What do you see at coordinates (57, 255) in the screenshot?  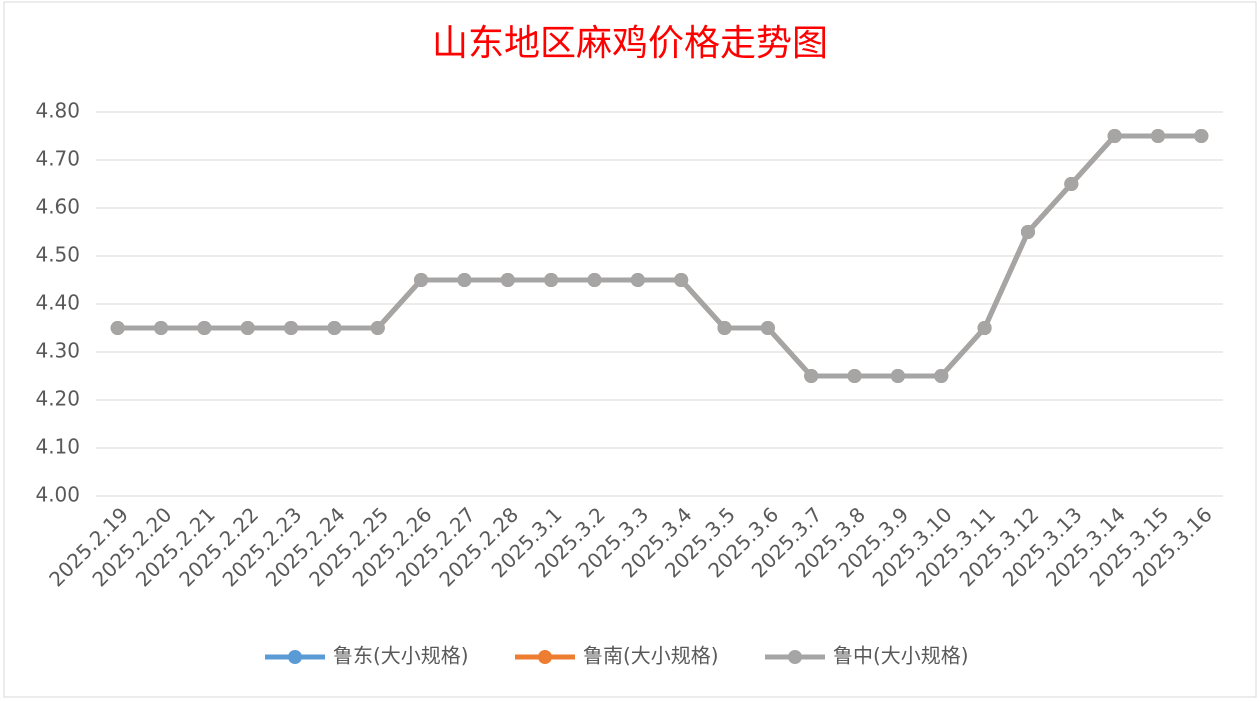 I see `y-tick-label: 4.50` at bounding box center [57, 255].